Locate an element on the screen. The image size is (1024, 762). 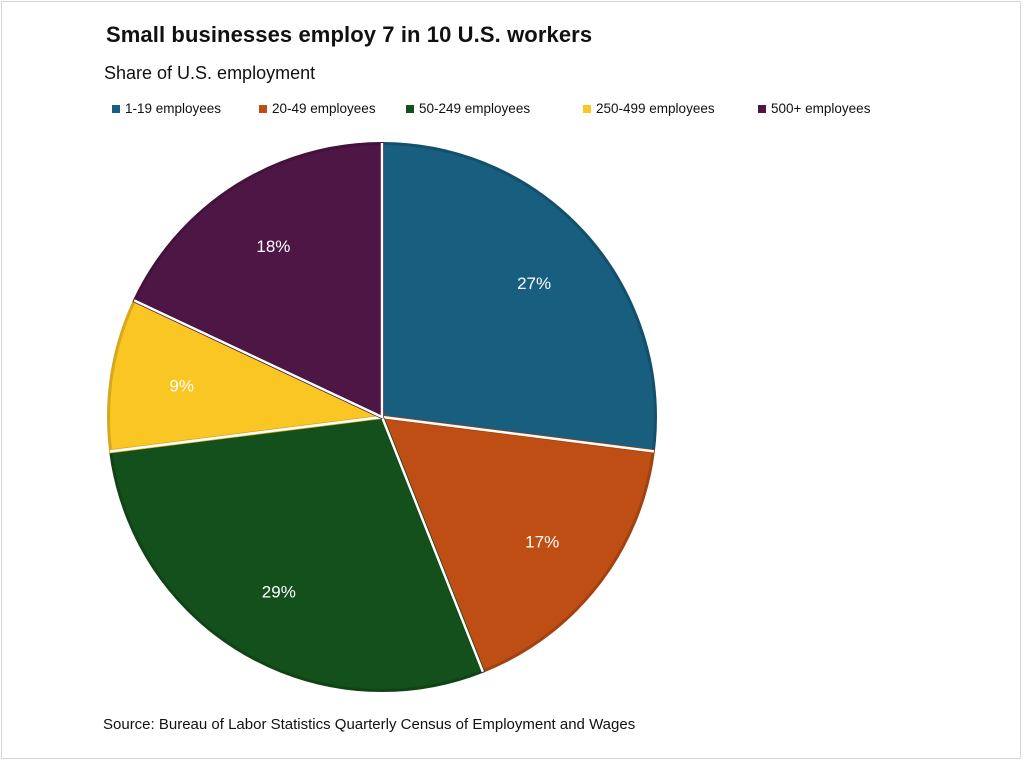
pie-slice-250-499-employees is located at coordinates (245, 376).